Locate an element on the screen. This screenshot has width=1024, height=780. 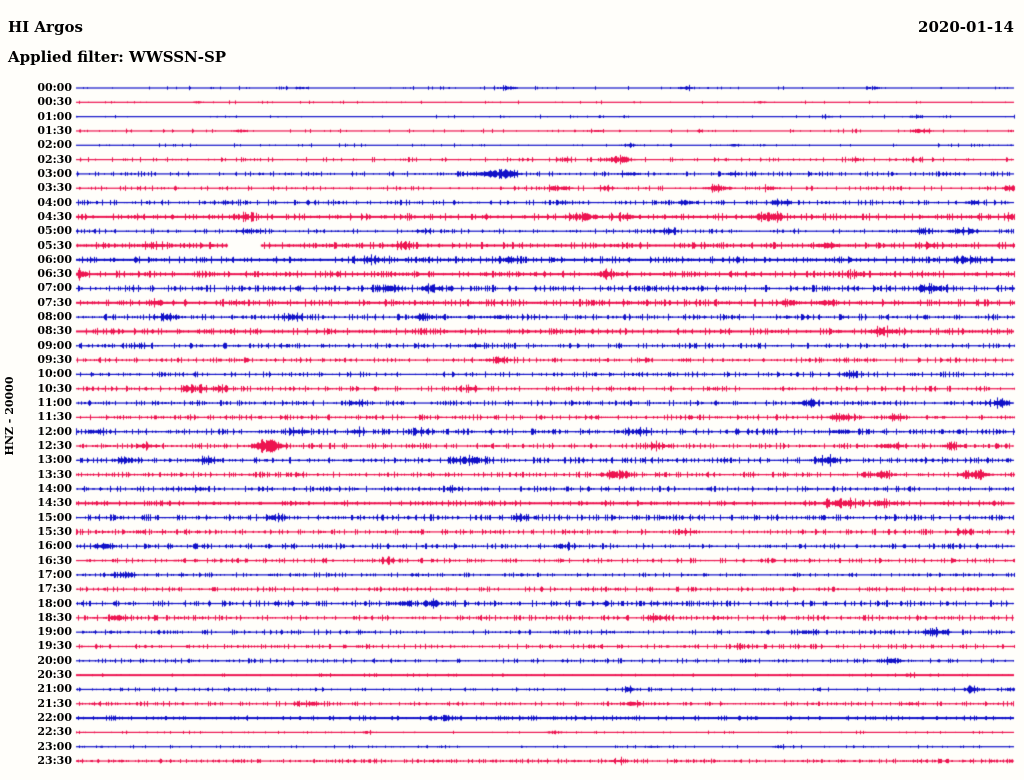
row-time-label: 14:30 is located at coordinates (54, 503).